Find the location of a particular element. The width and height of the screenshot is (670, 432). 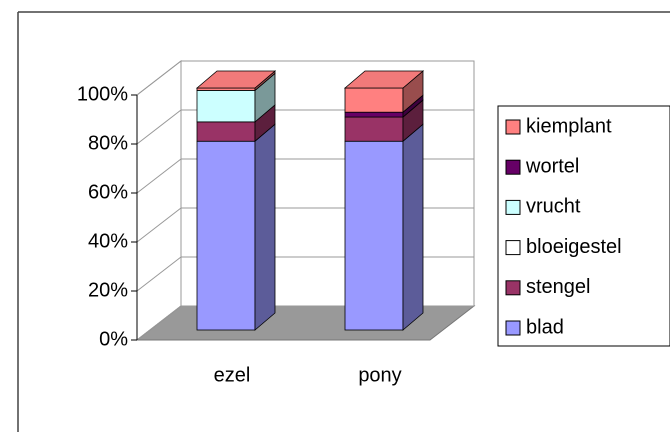

y-tick-label: 0% is located at coordinates (113, 339).